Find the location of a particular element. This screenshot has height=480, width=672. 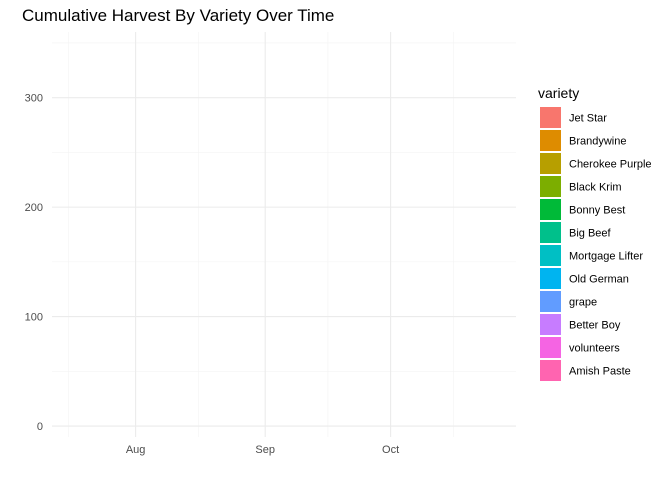

legend-label-9: Better Boy is located at coordinates (595, 326).